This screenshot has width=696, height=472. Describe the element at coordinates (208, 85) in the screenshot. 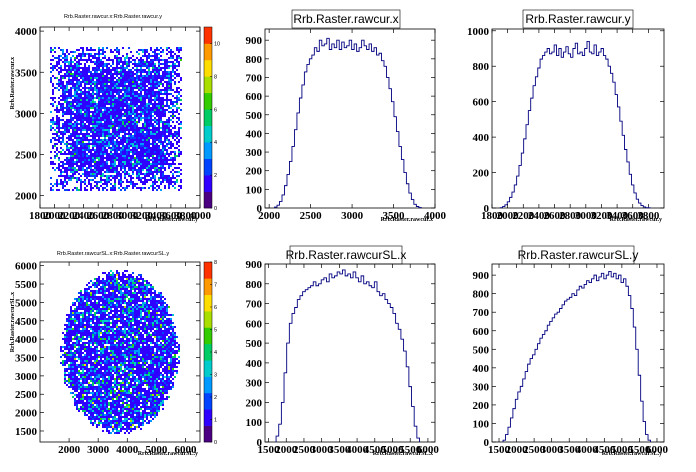

I see `palette-band` at that location.